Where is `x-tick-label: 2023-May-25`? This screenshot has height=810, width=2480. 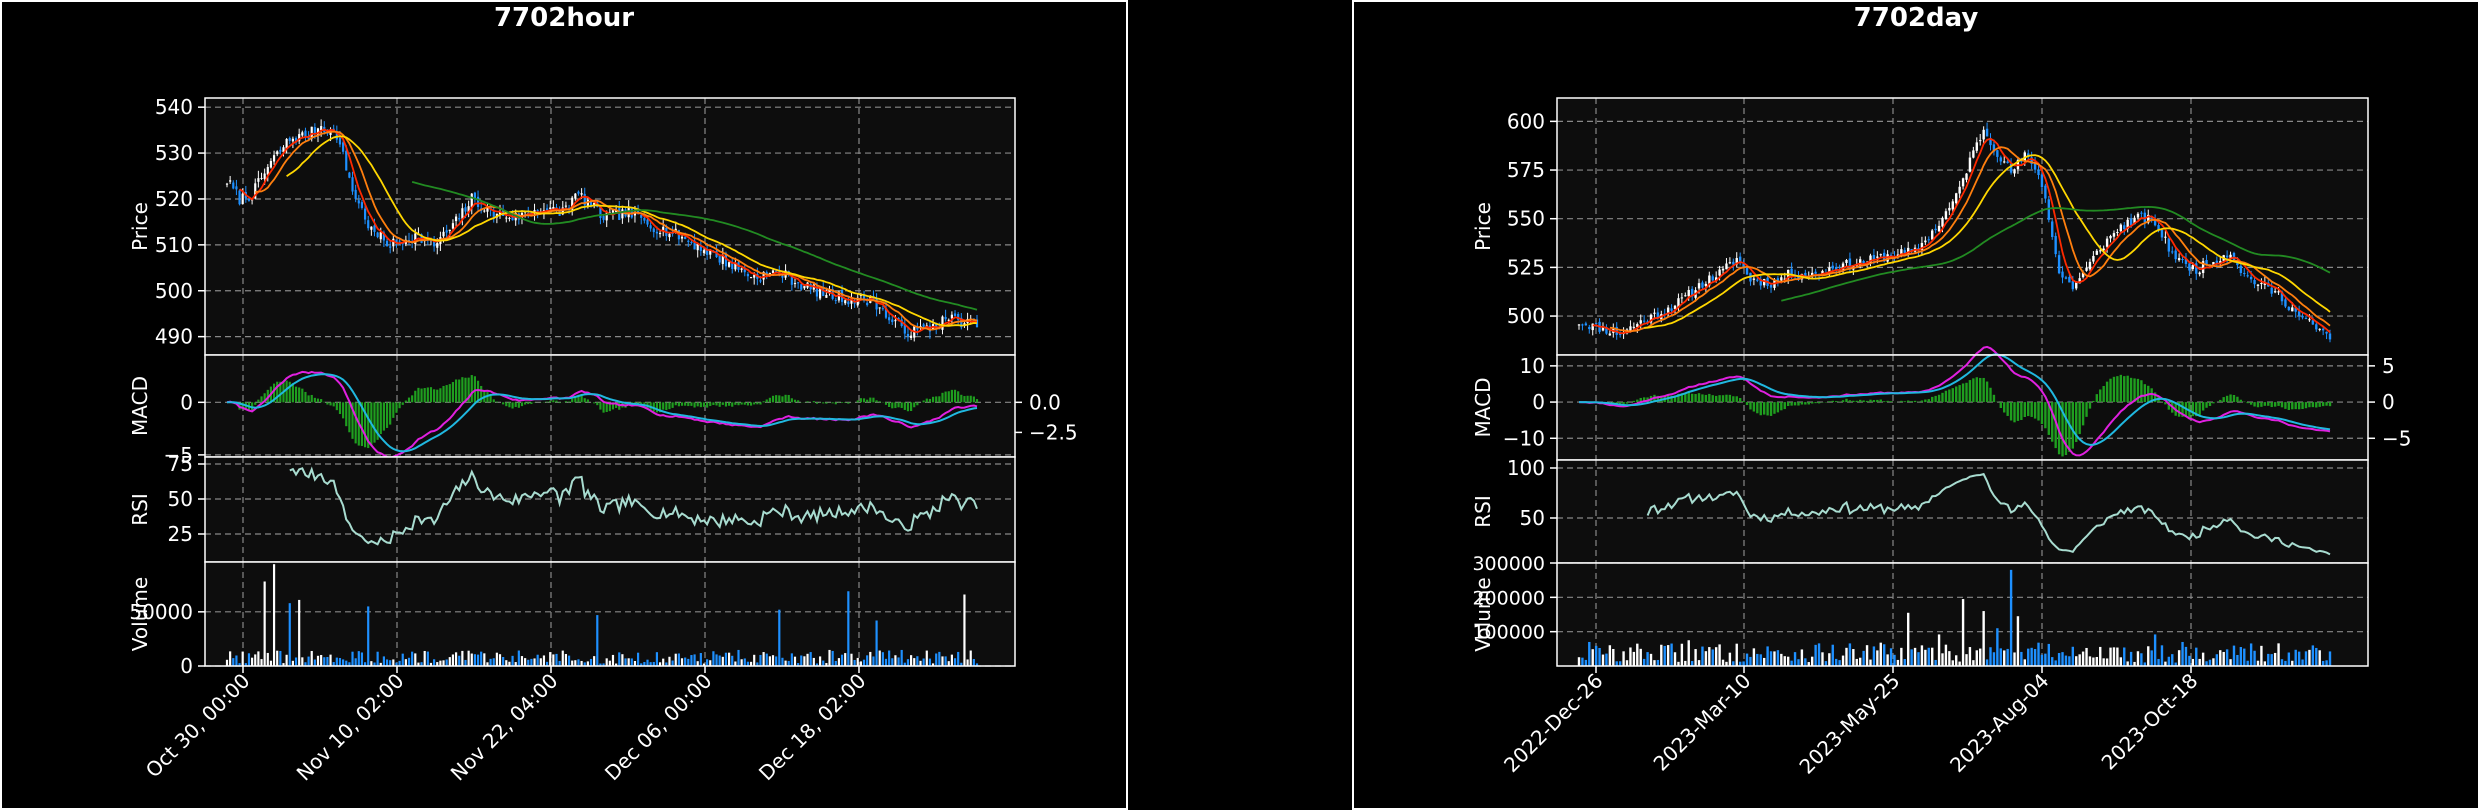
x-tick-label: 2023-May-25 is located at coordinates (1849, 724).